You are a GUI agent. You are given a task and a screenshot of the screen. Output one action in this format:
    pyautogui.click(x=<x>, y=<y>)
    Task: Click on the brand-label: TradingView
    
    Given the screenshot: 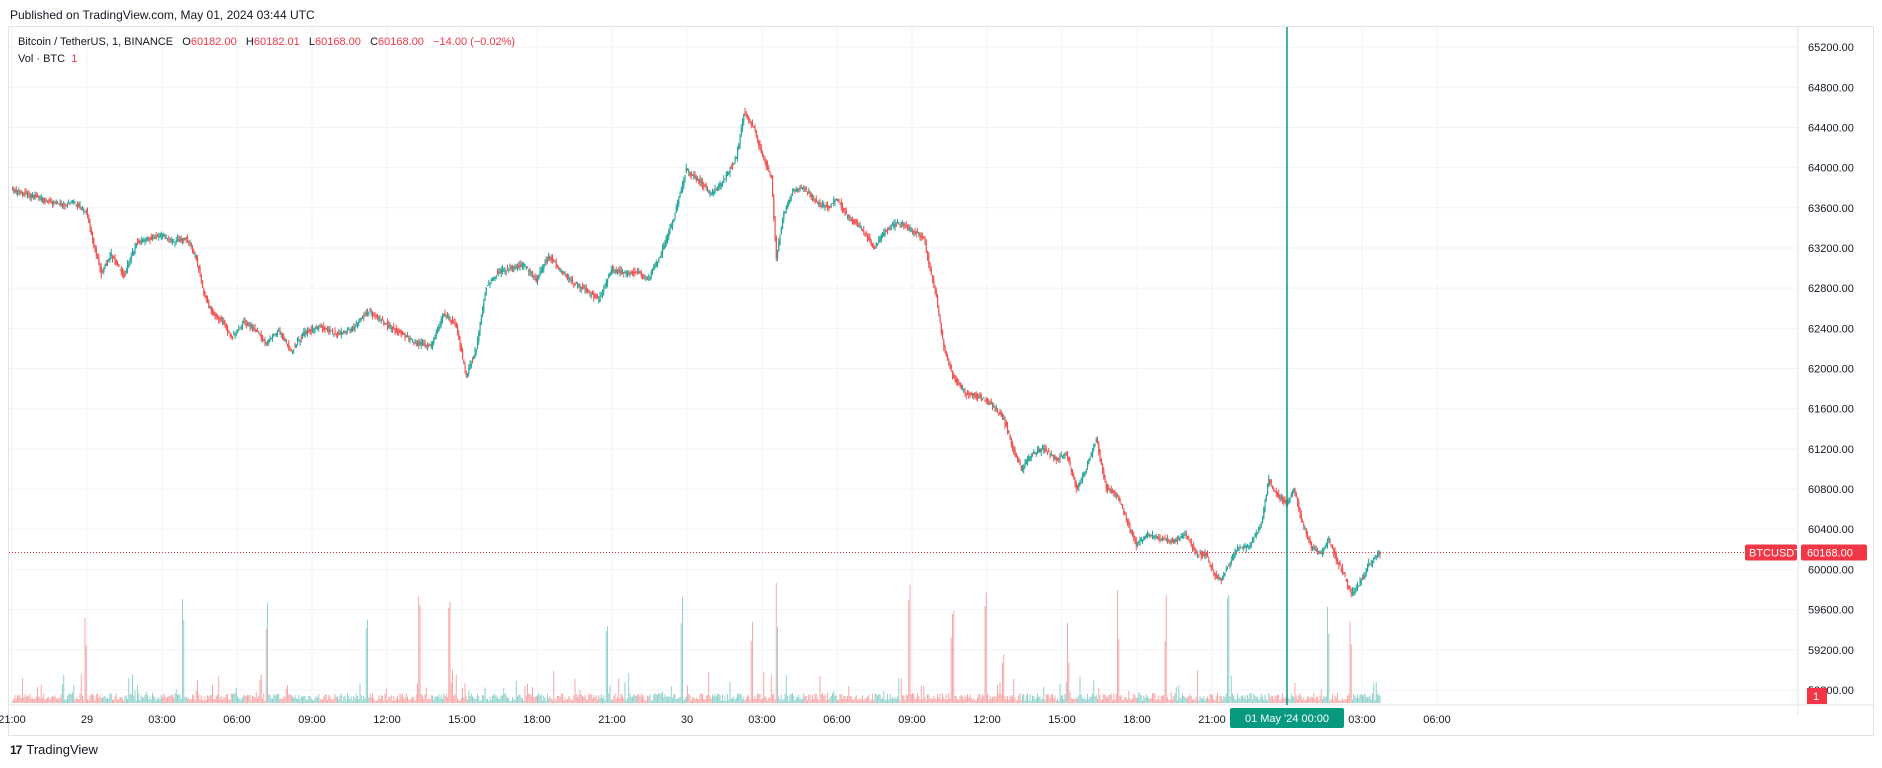 What is the action you would take?
    pyautogui.click(x=62, y=749)
    